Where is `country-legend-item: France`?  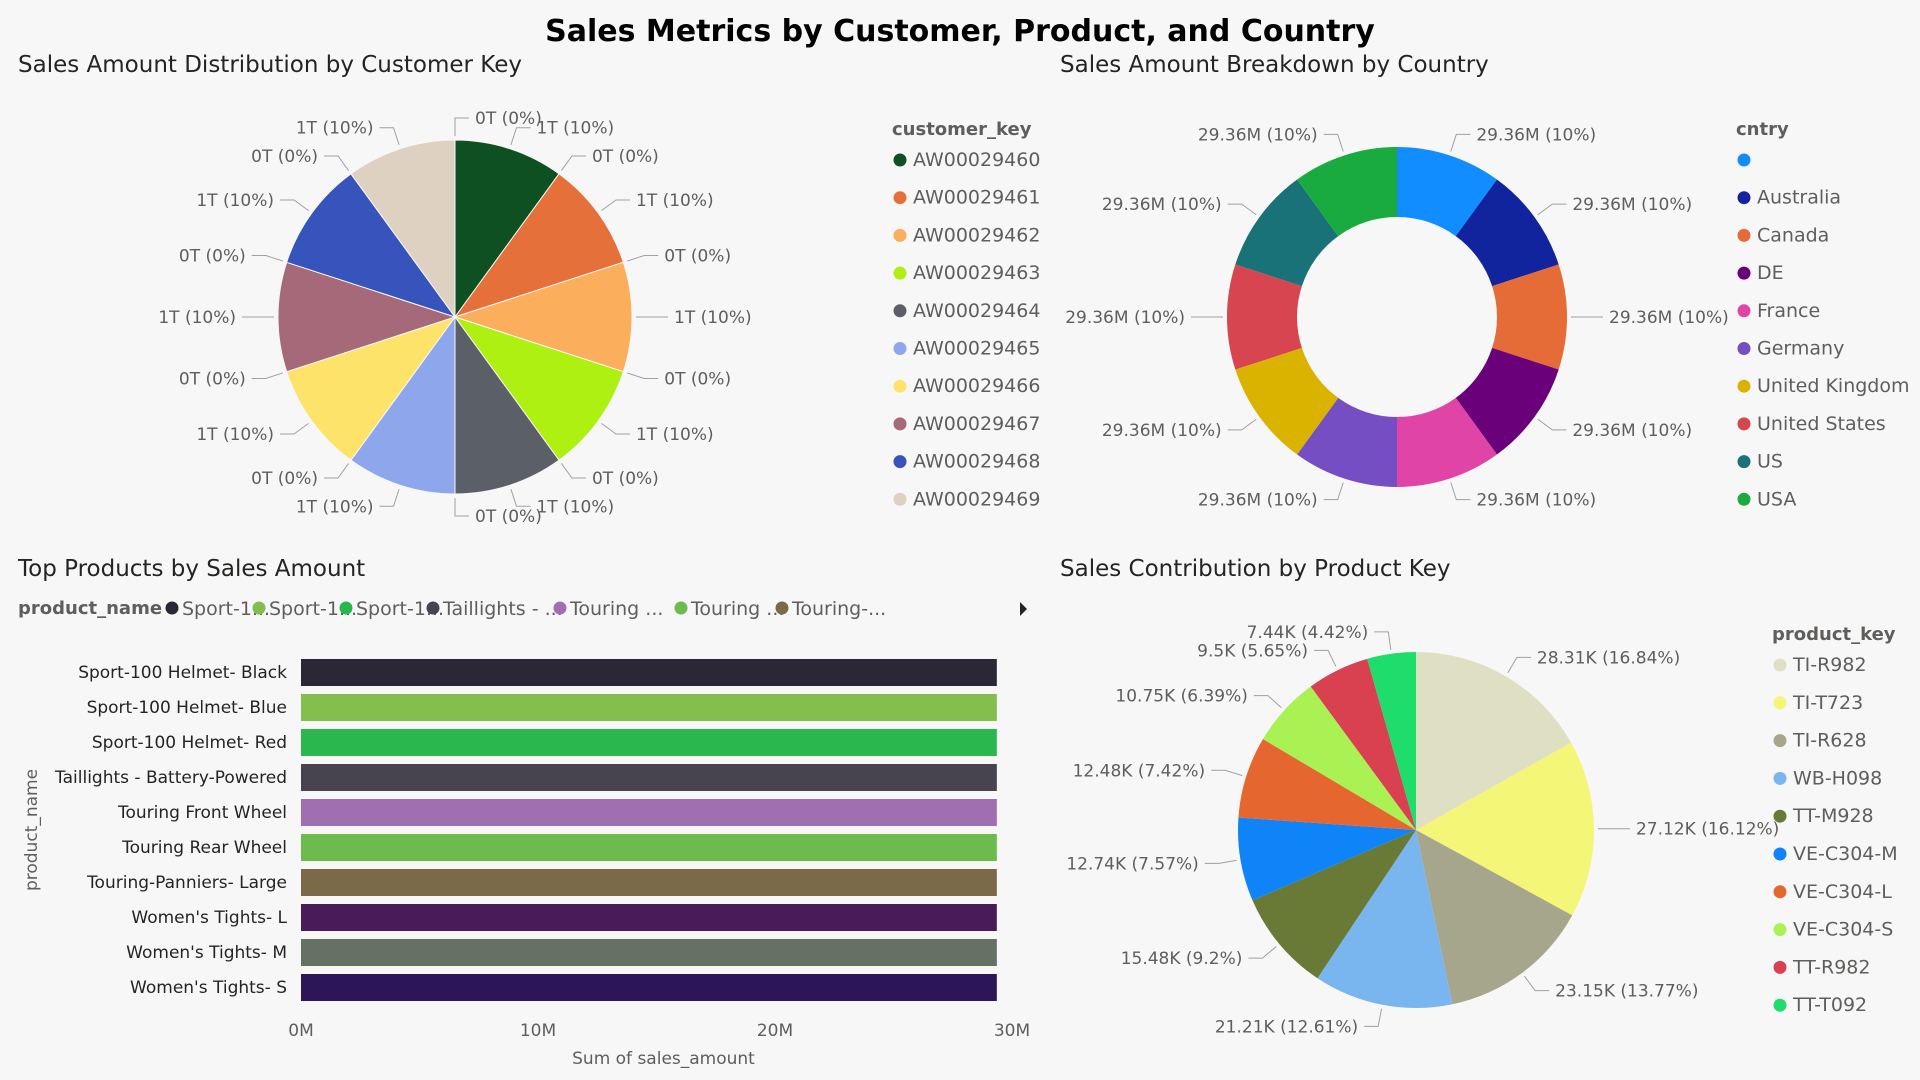 country-legend-item: France is located at coordinates (1788, 311).